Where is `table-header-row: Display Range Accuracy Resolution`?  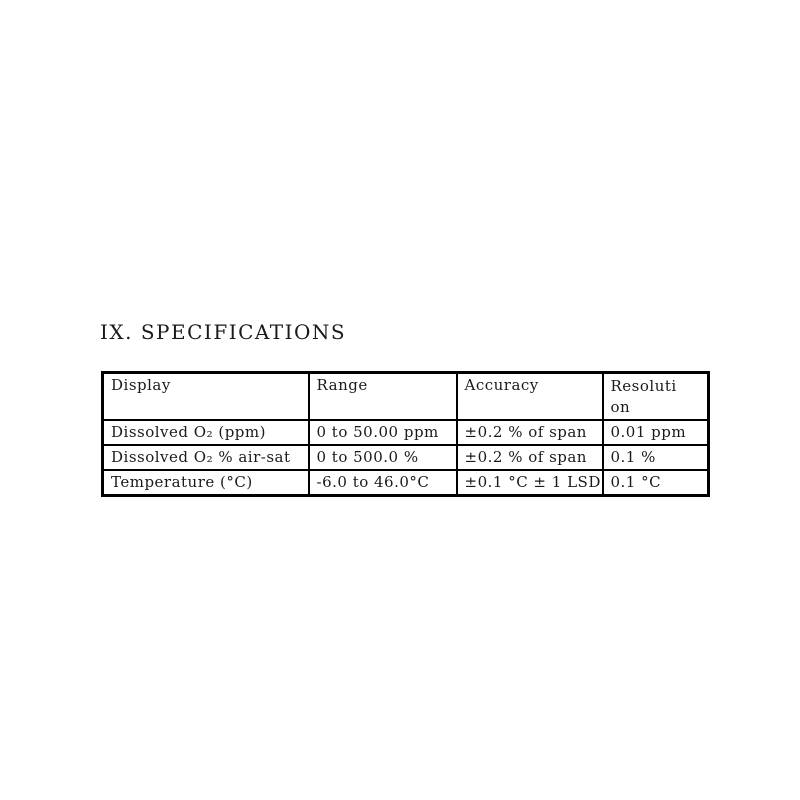
table-header-row: Display Range Accuracy Resolution is located at coordinates (405, 396).